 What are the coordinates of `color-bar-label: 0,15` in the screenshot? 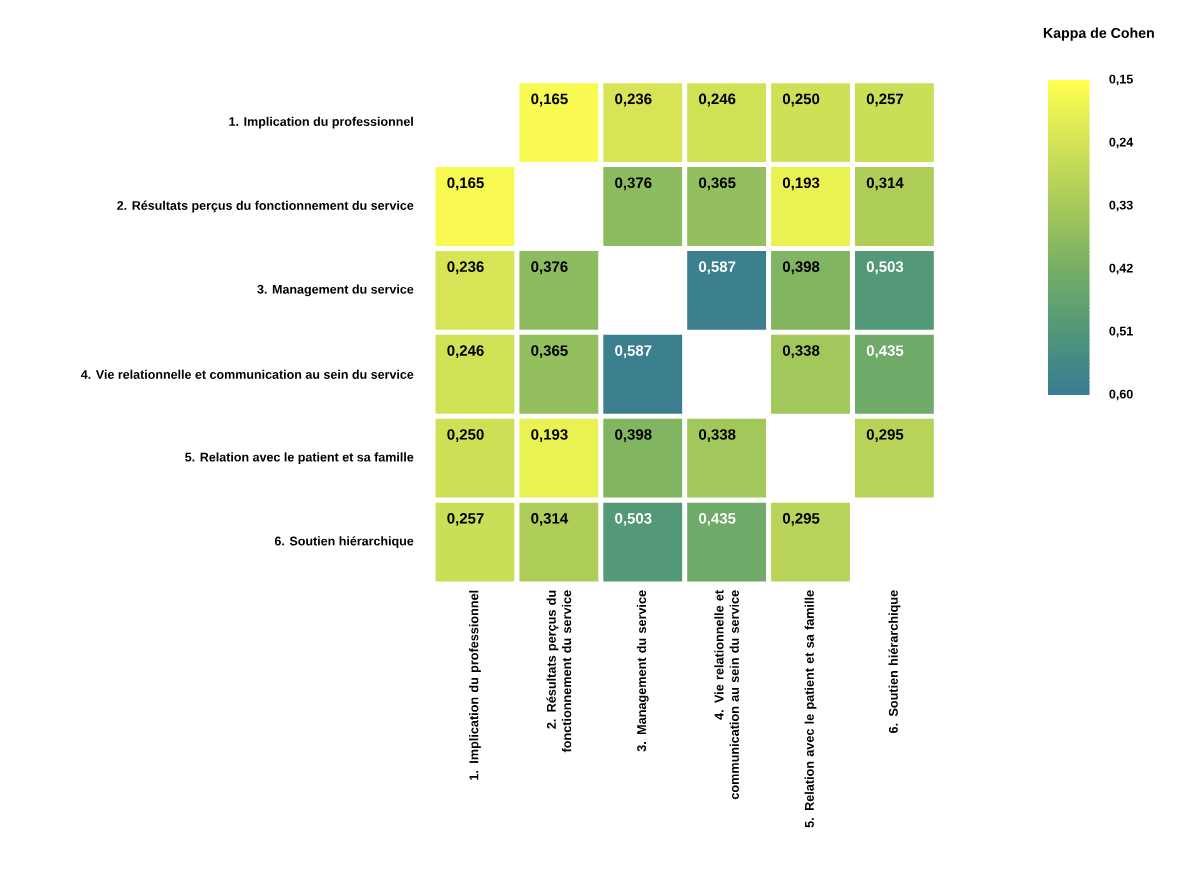 It's located at (1121, 80).